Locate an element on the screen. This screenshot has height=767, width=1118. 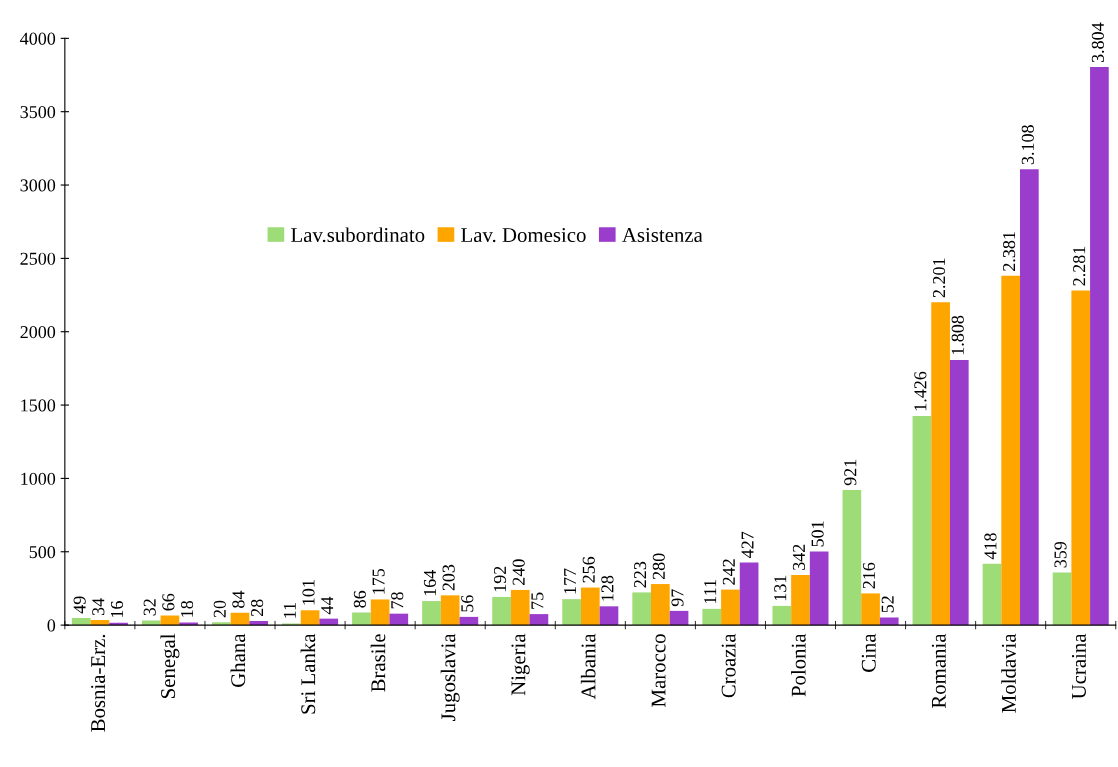
data-label: 175 is located at coordinates (378, 581).